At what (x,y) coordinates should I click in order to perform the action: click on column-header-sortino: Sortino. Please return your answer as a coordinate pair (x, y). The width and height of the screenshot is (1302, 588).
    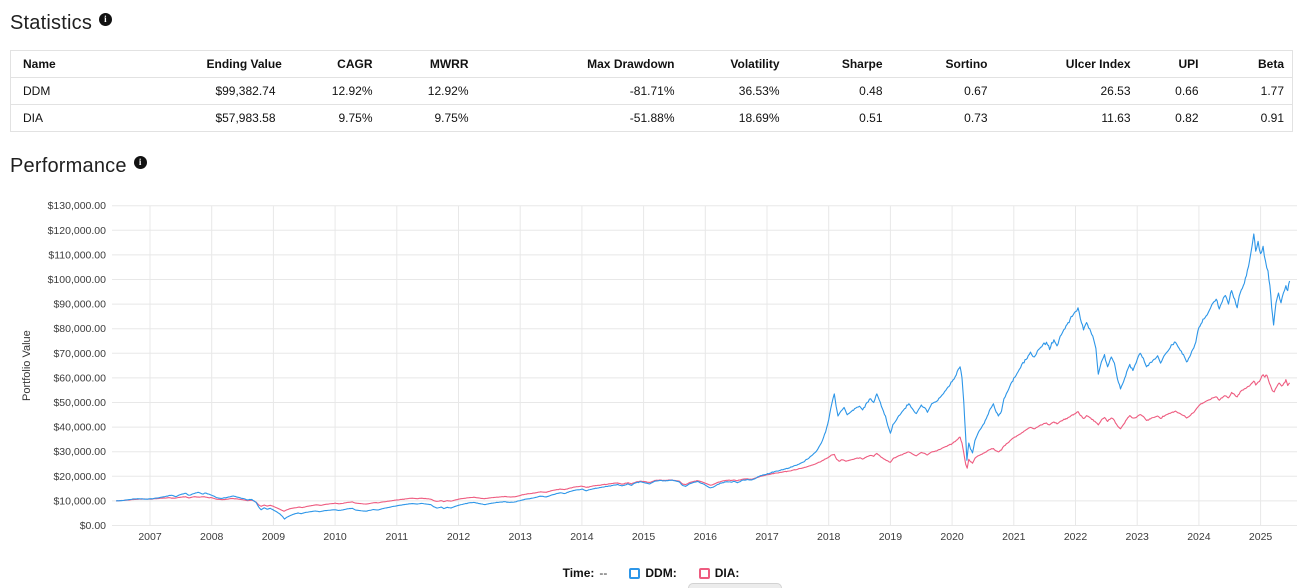
    Looking at the image, I should click on (966, 64).